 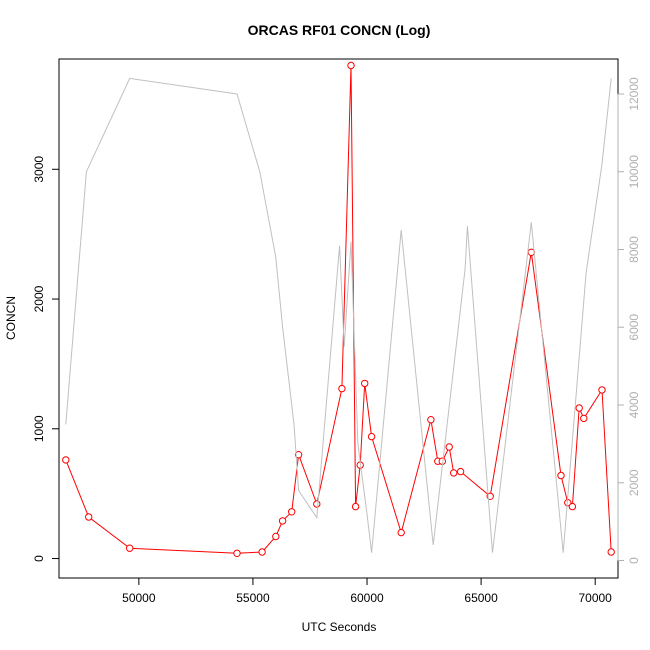 What do you see at coordinates (39, 298) in the screenshot?
I see `y-tick-label: 2000` at bounding box center [39, 298].